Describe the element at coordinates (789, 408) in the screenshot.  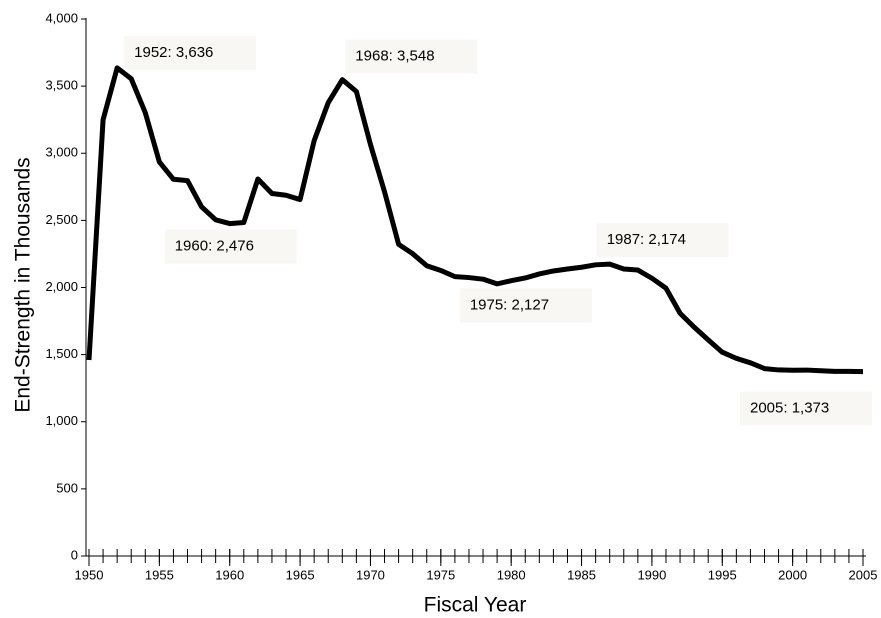
I see `annotation: 2005: 1,373` at that location.